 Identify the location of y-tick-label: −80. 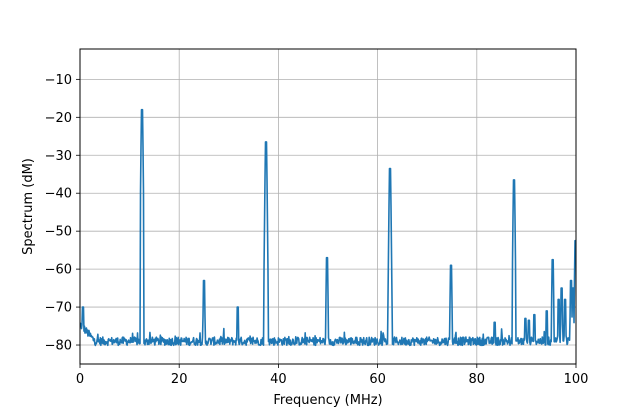
(58, 346).